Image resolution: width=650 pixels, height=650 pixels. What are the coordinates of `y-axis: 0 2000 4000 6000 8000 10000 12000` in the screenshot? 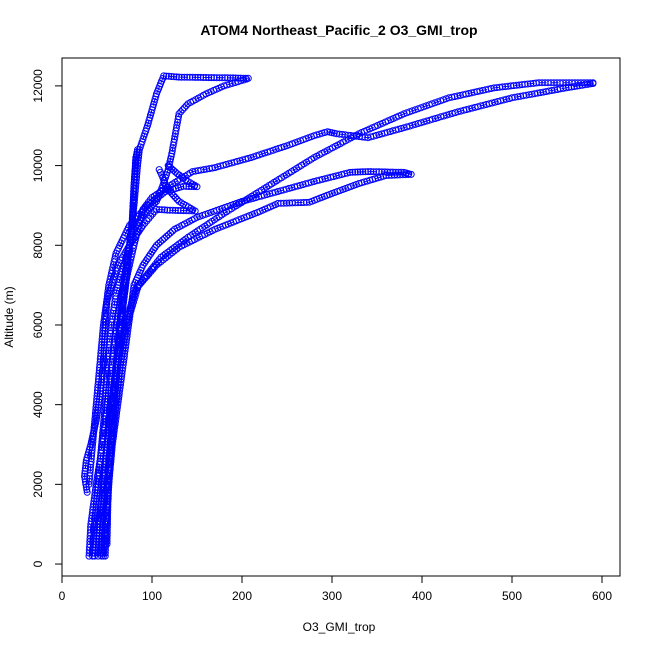 It's located at (47, 318).